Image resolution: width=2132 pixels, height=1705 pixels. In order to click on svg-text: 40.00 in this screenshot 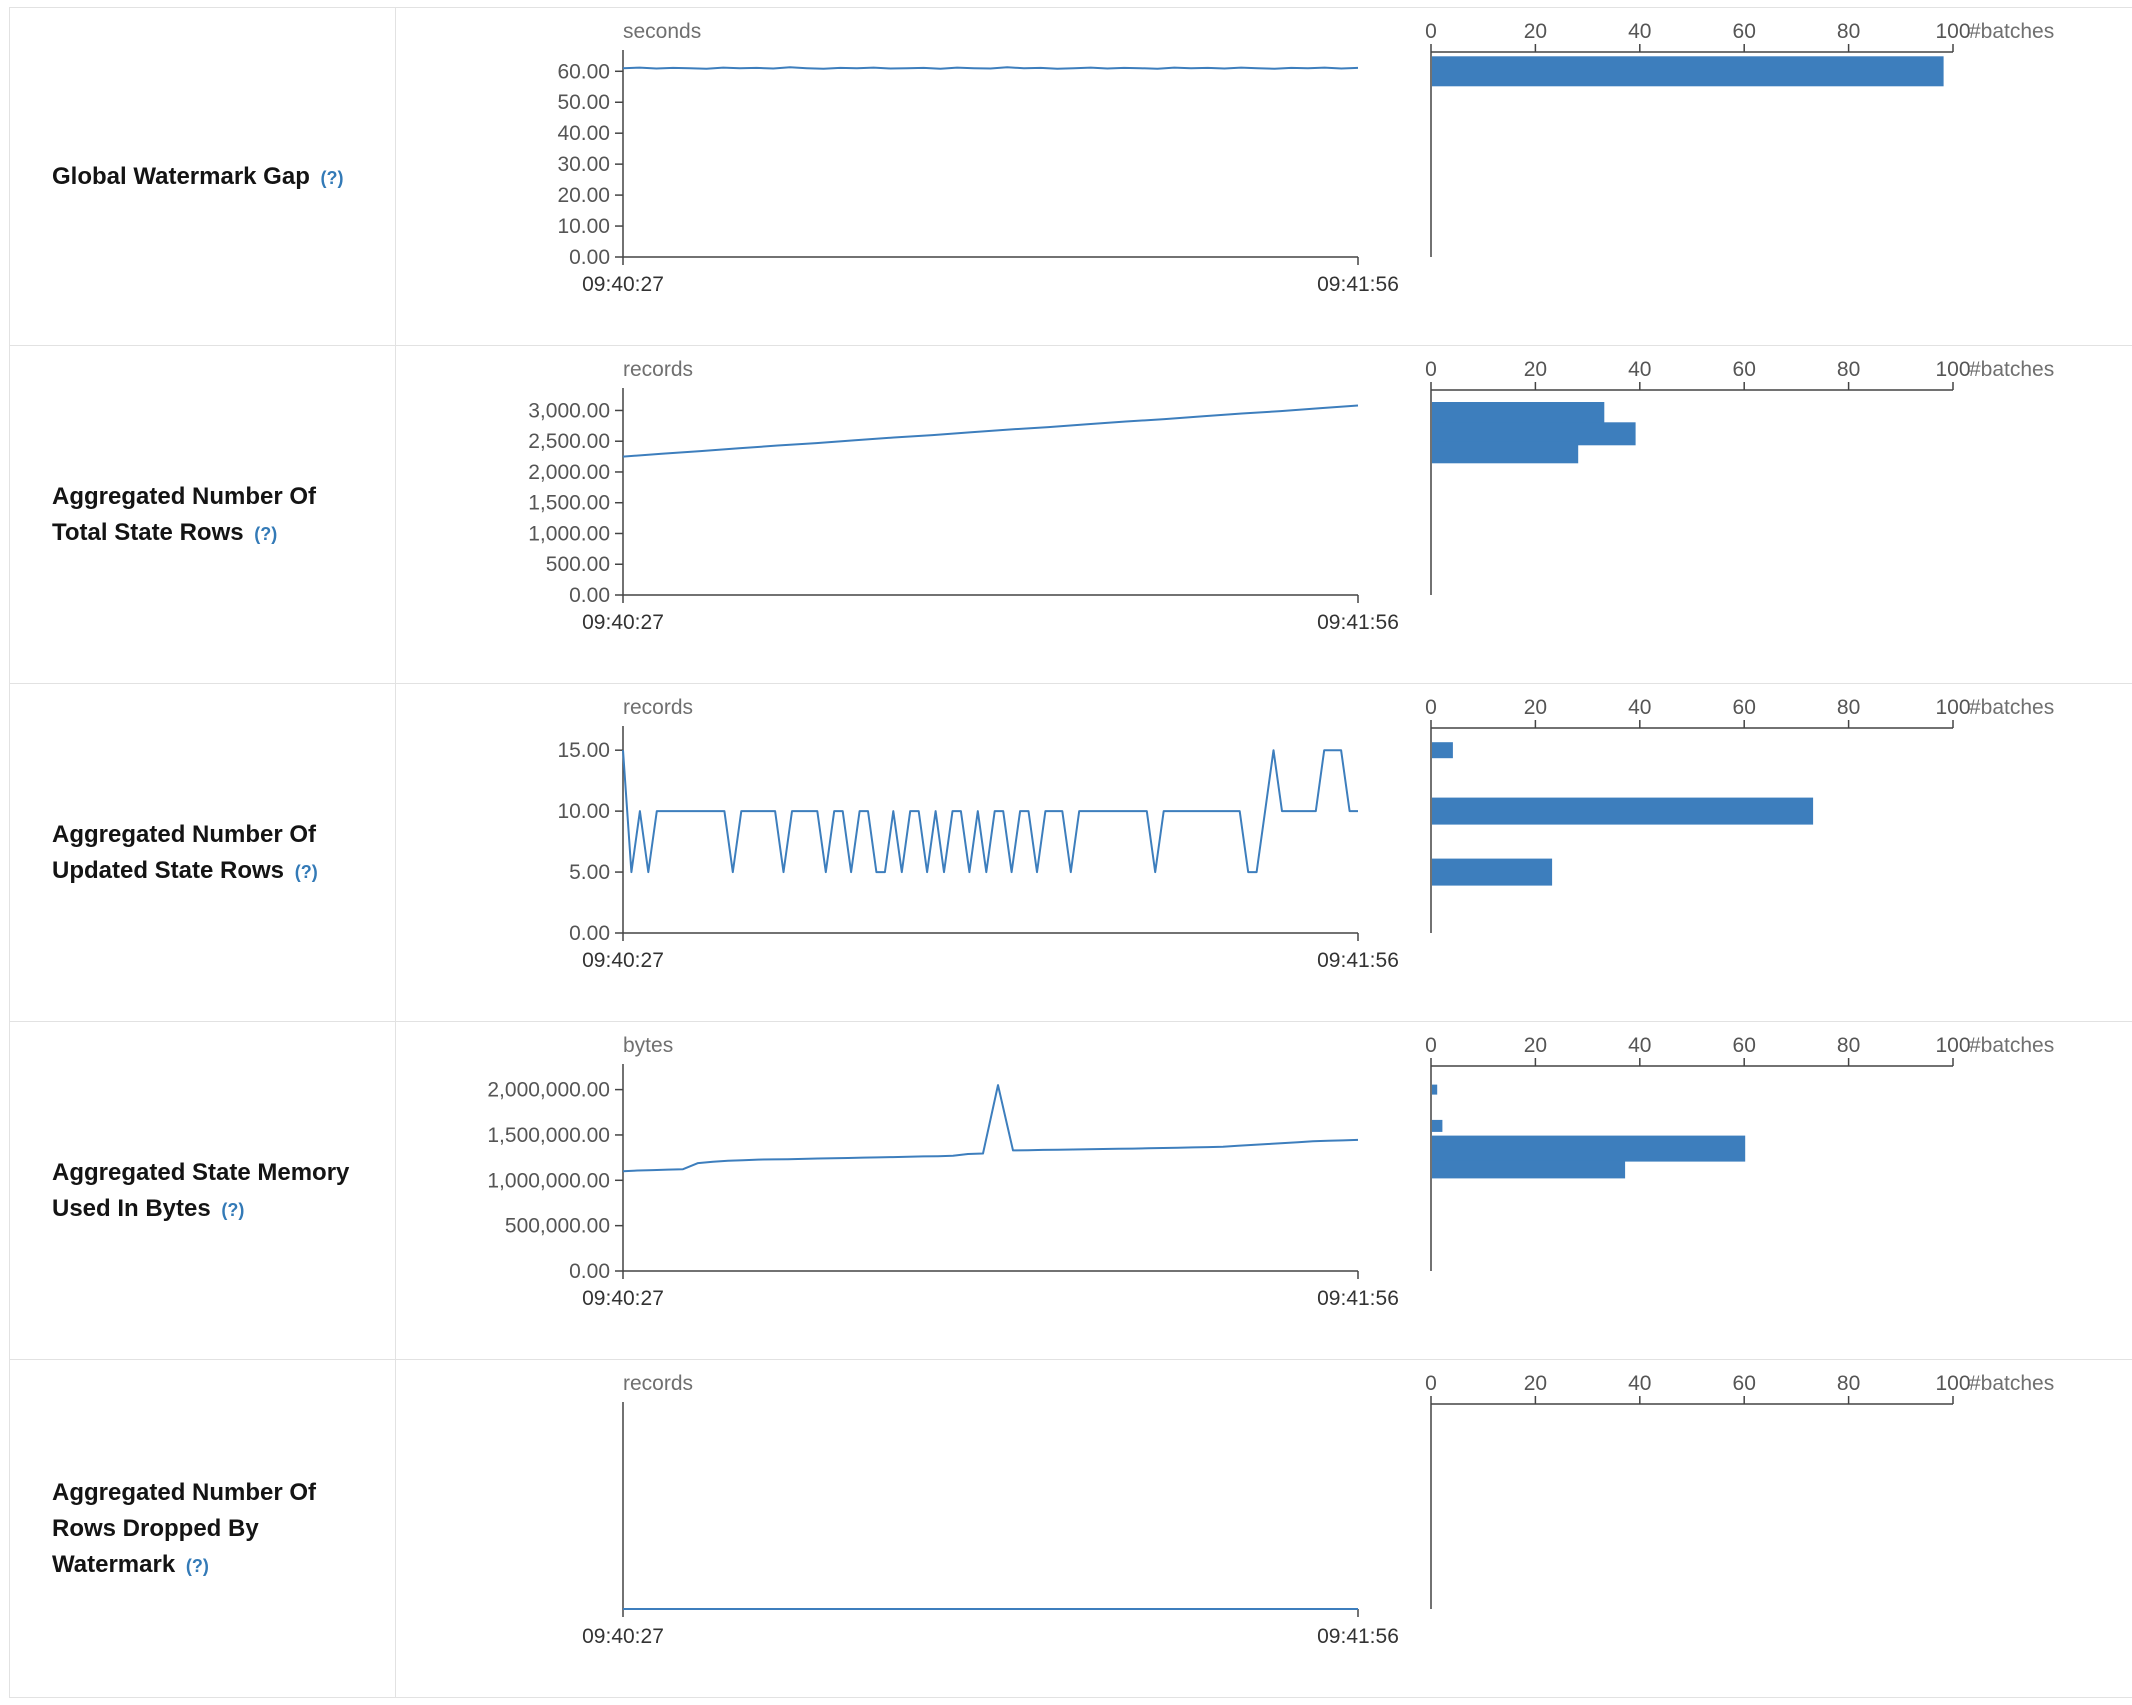, I will do `click(583, 133)`.